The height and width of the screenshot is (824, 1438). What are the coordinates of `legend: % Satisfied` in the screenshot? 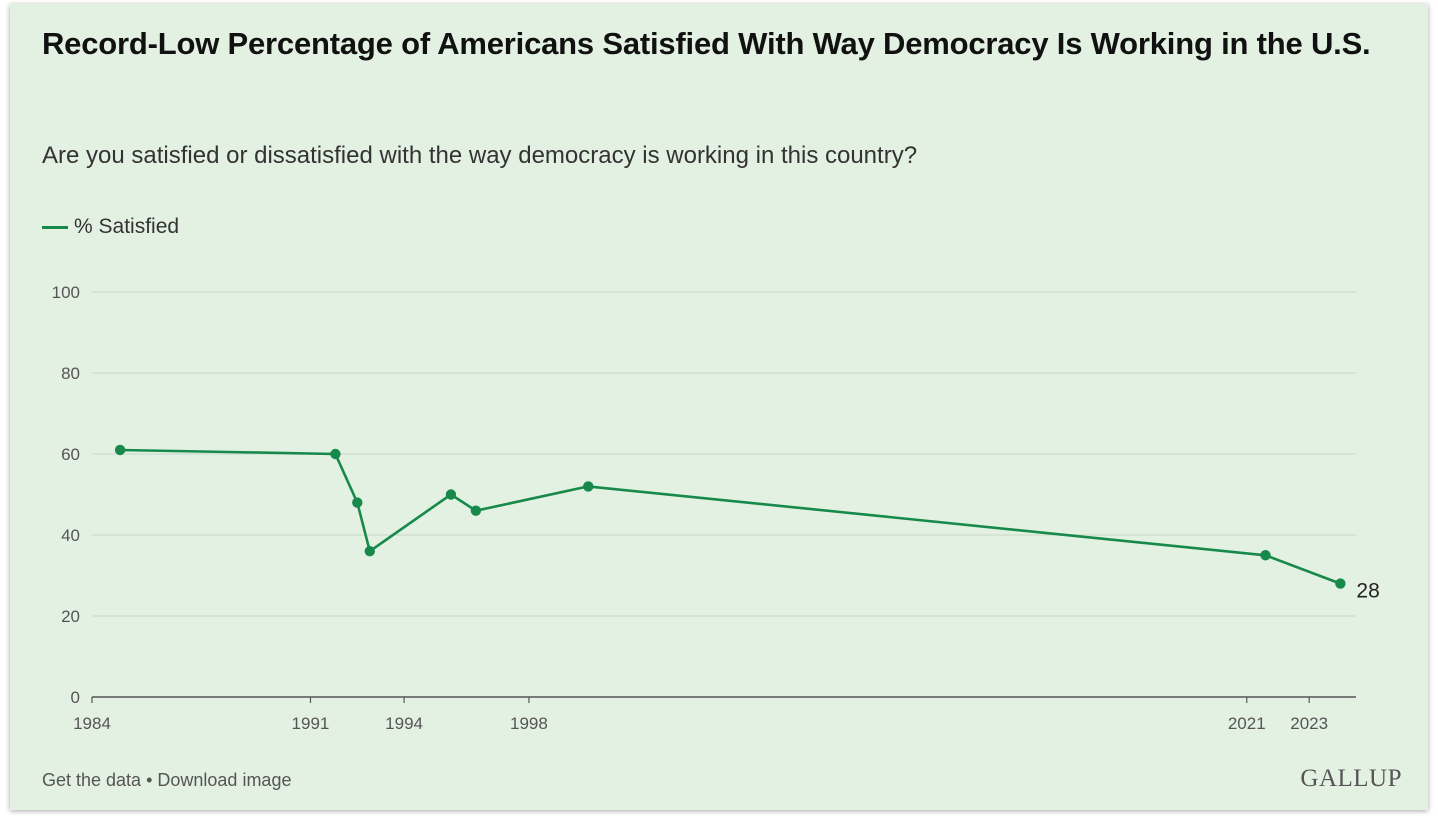 It's located at (110, 227).